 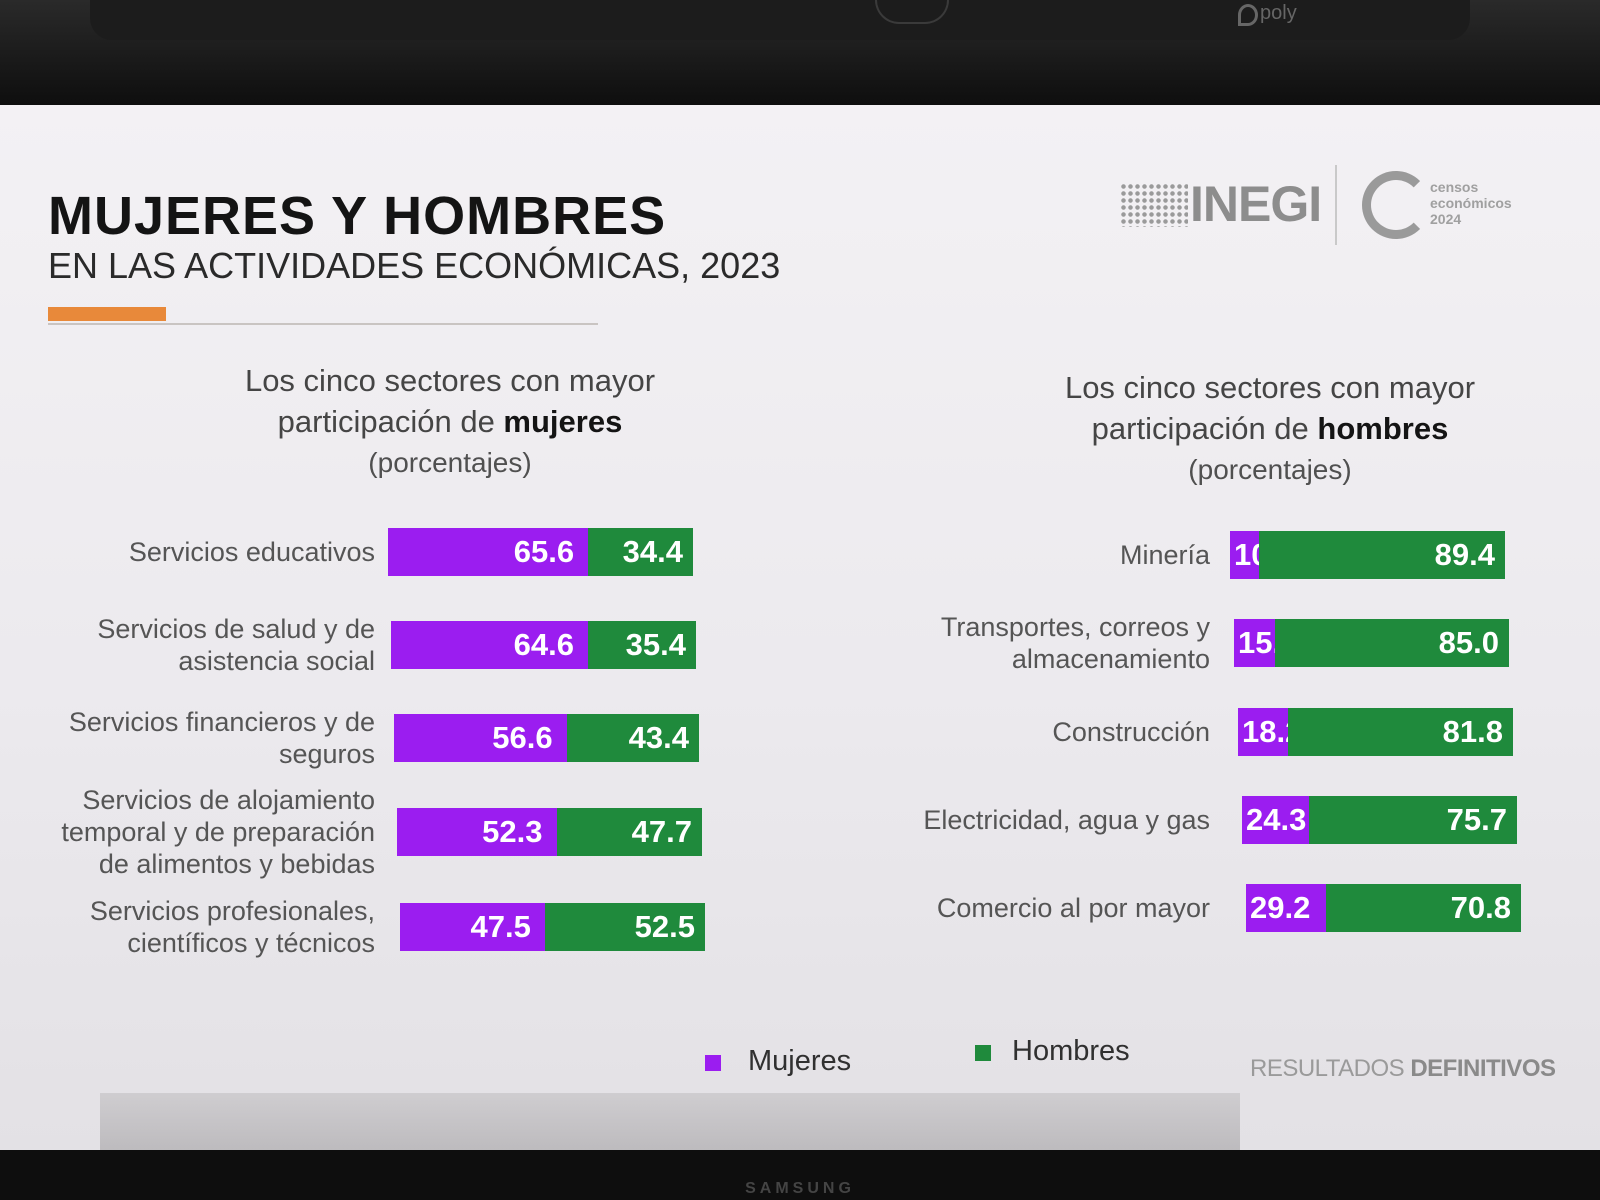 I want to click on men-chart-value-hombres: 70.8, so click(x=1480, y=907).